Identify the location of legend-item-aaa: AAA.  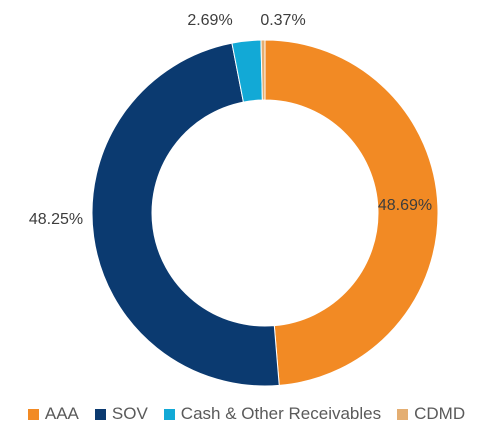
(53, 414).